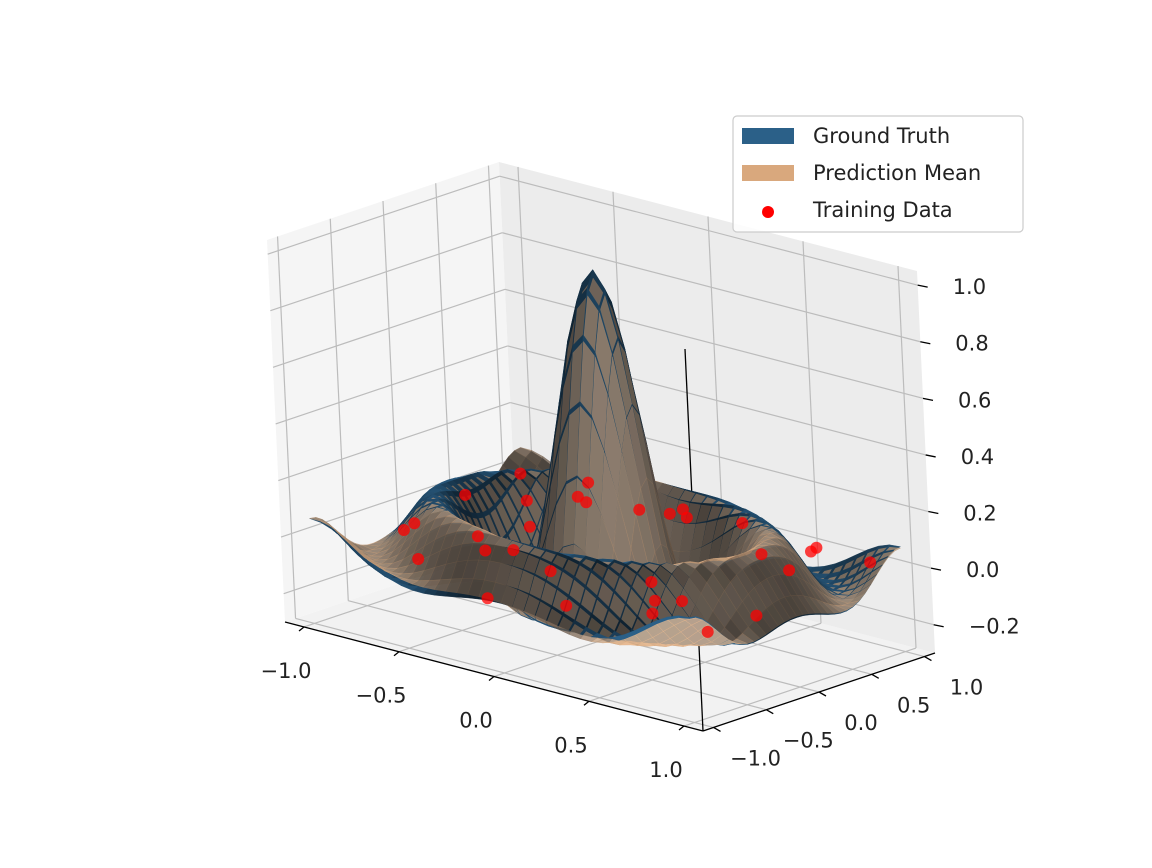 The height and width of the screenshot is (868, 1152). What do you see at coordinates (971, 344) in the screenshot?
I see `z-tick-label: 0.8` at bounding box center [971, 344].